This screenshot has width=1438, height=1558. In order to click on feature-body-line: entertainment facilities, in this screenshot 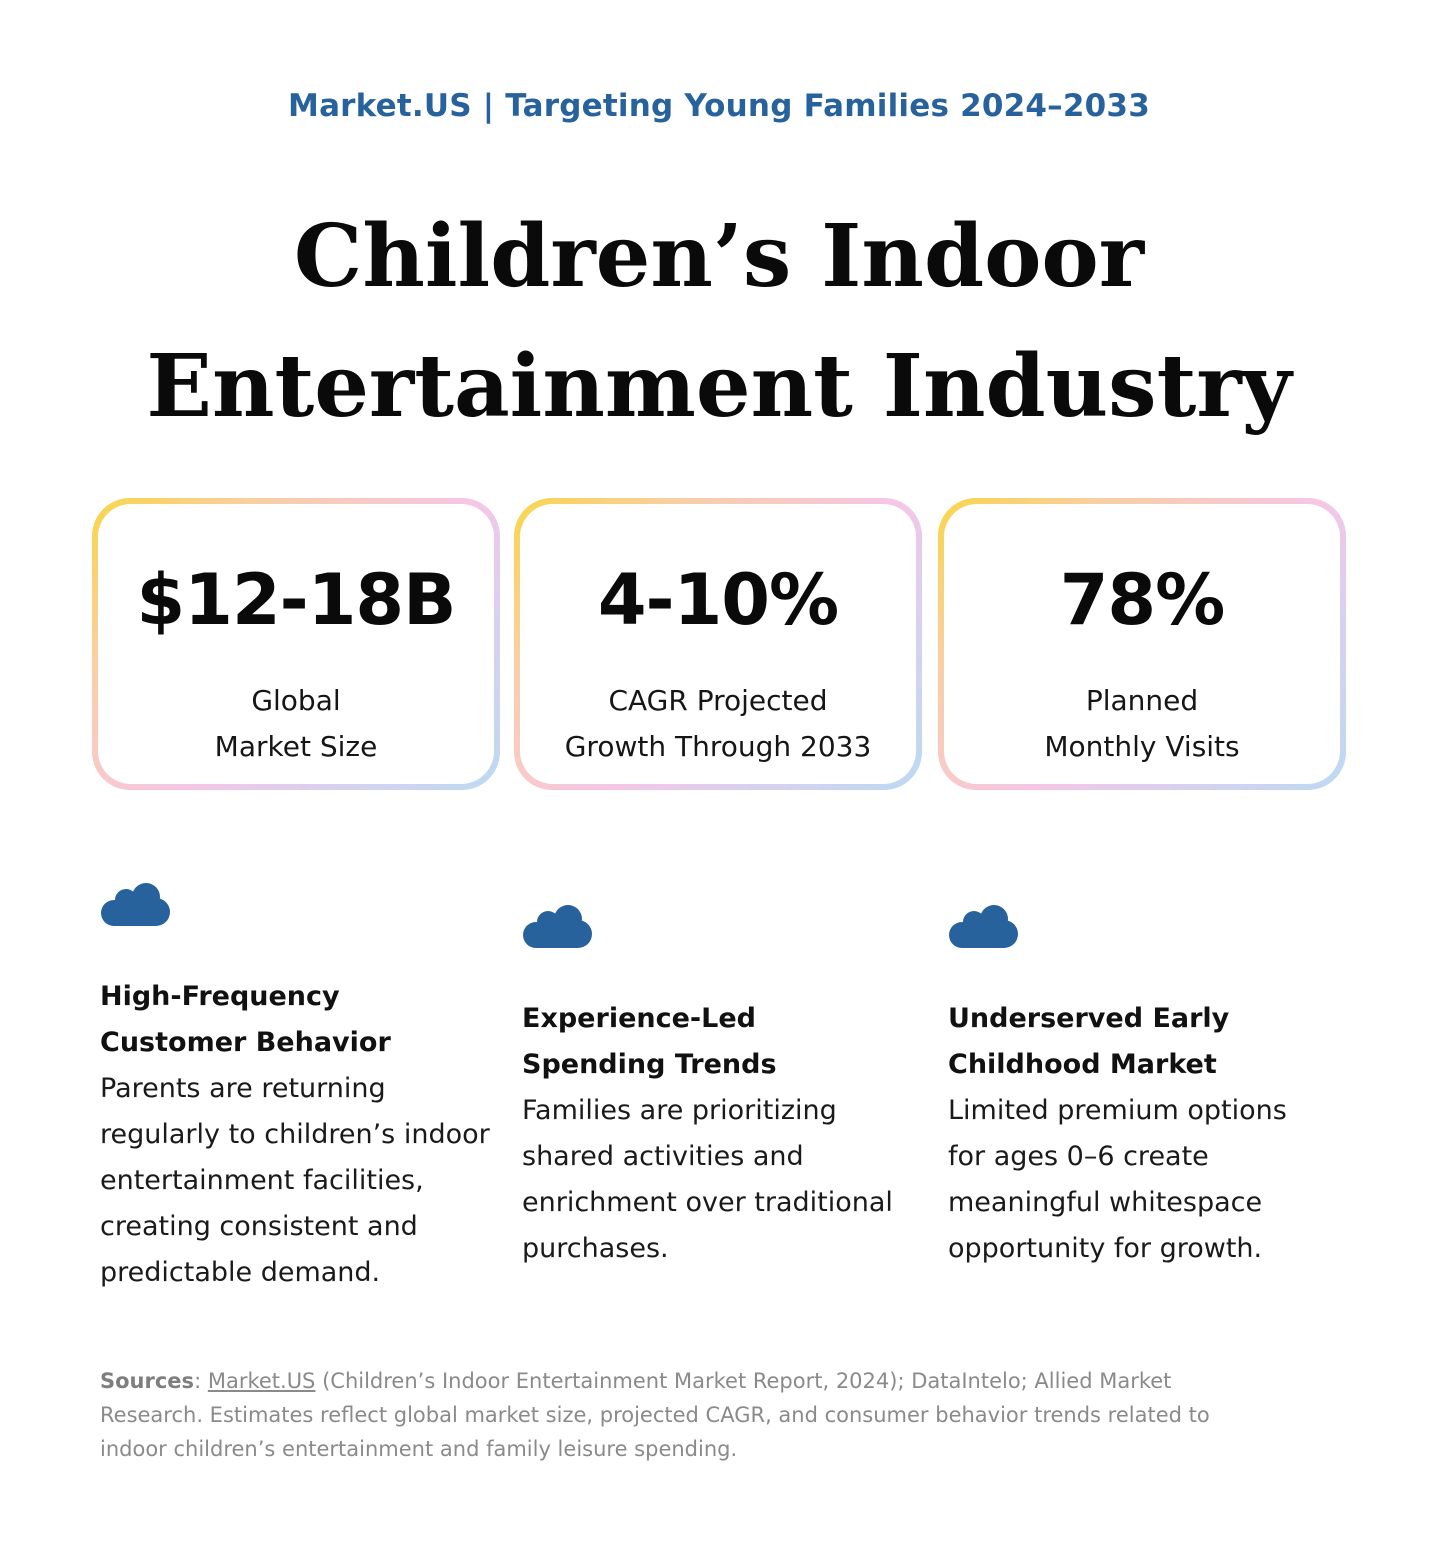, I will do `click(262, 1180)`.